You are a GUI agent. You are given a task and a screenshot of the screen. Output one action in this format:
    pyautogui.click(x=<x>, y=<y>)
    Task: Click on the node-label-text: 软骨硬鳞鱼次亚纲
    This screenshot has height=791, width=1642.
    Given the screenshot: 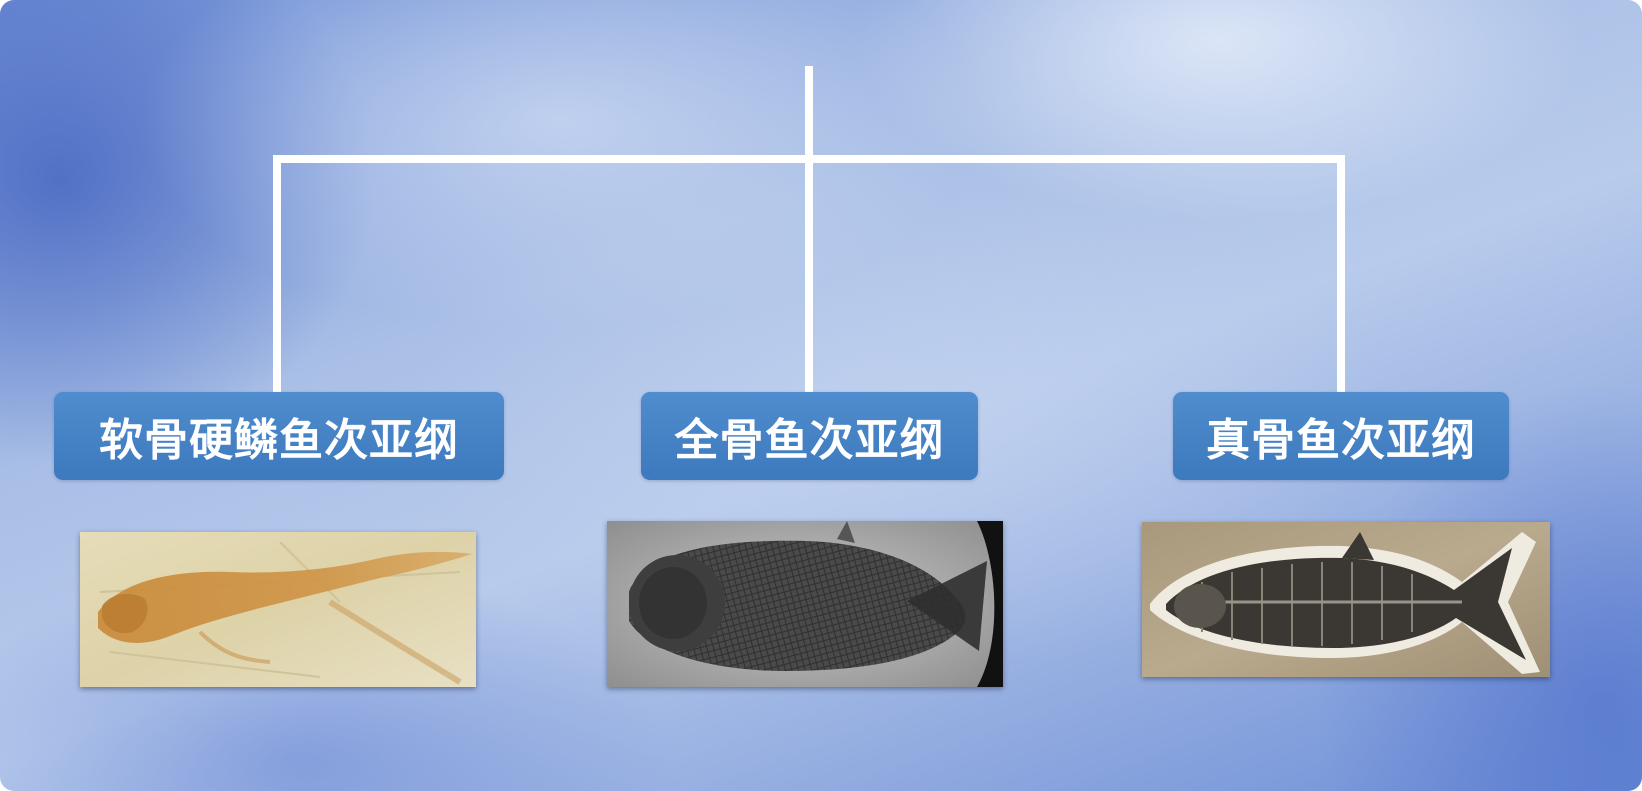 What is the action you would take?
    pyautogui.click(x=279, y=440)
    